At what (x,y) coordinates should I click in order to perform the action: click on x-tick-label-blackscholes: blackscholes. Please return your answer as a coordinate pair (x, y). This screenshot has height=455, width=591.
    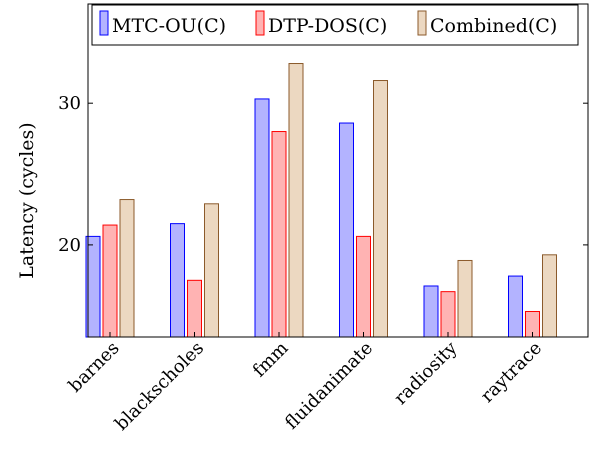
    Looking at the image, I should click on (159, 386).